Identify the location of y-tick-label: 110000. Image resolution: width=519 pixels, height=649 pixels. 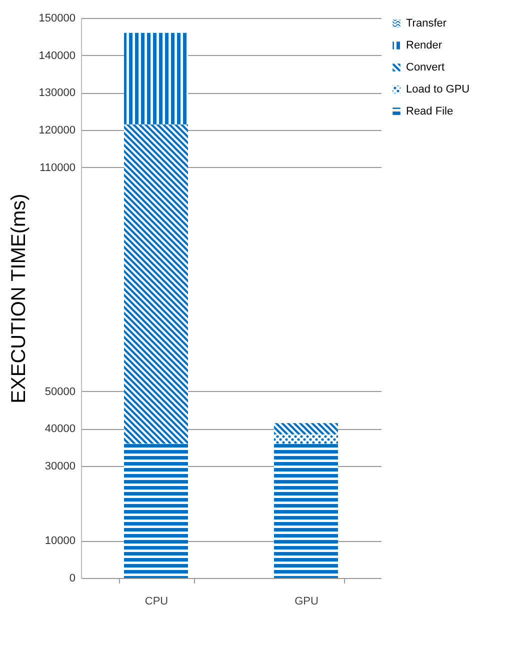
(58, 168).